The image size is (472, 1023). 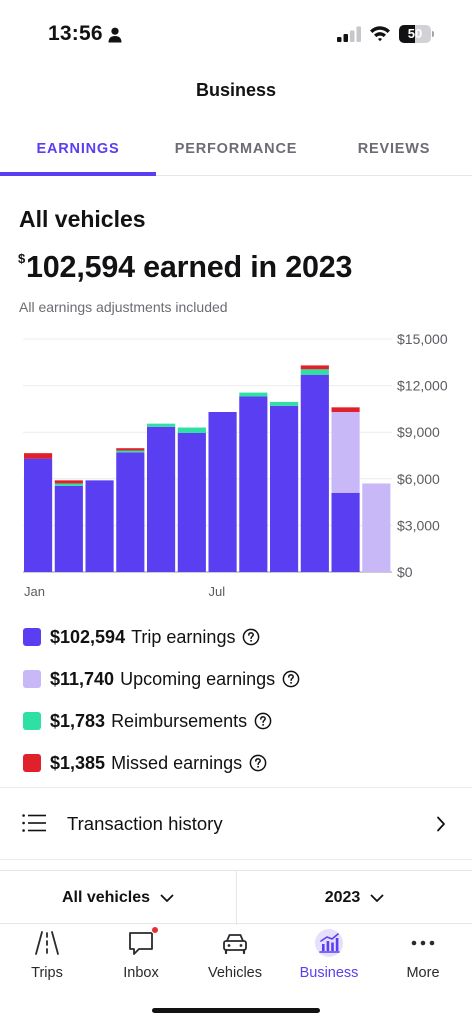 I want to click on filter-separator, so click(x=236, y=898).